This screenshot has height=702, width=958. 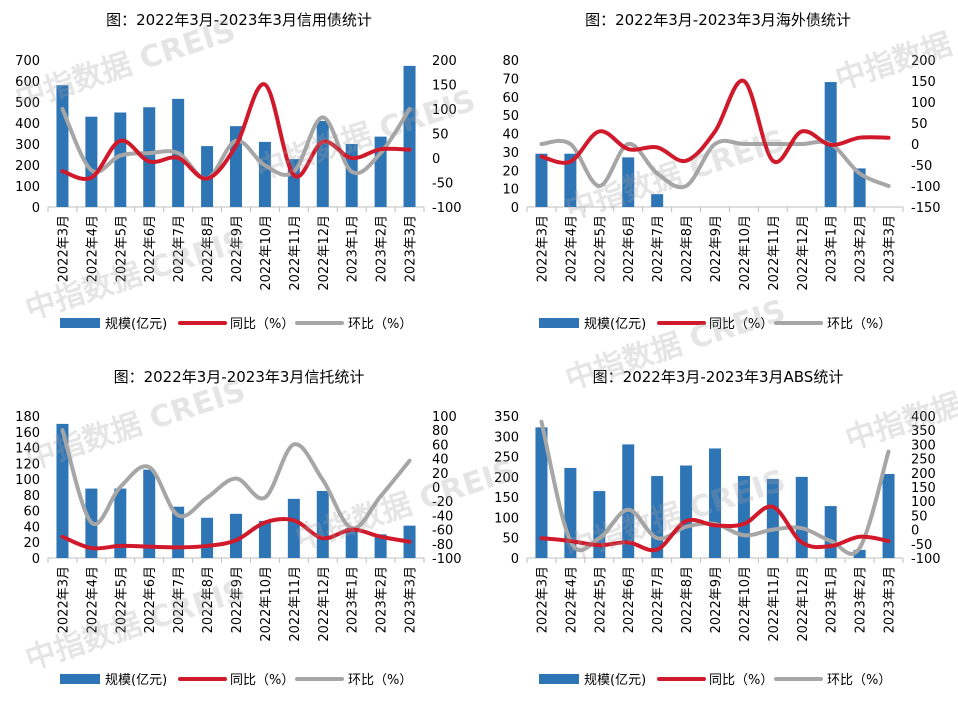 I want to click on right-axis-tick: 400, so click(x=923, y=417).